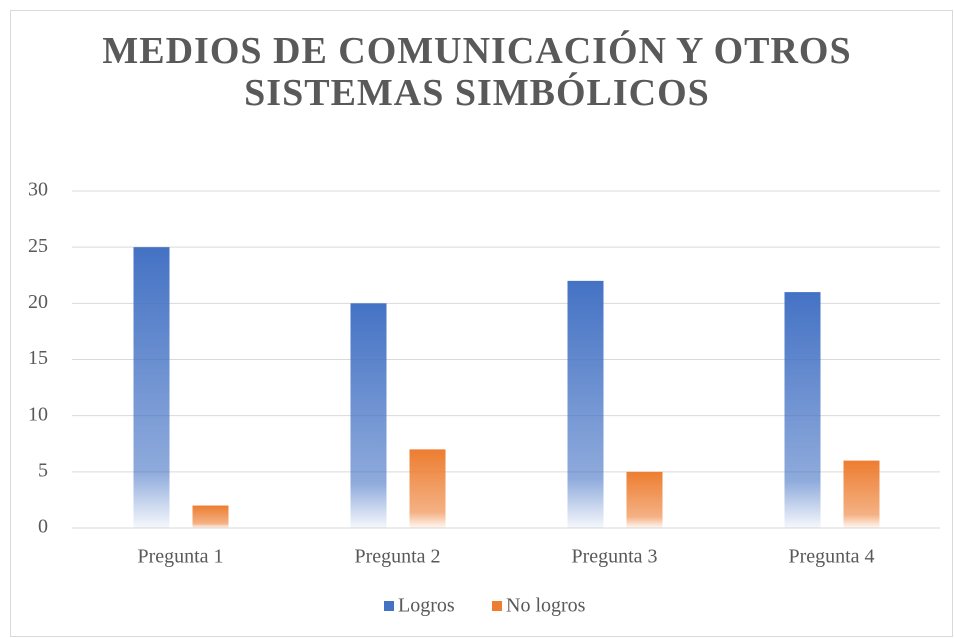  What do you see at coordinates (546, 606) in the screenshot?
I see `legend-label: No logros` at bounding box center [546, 606].